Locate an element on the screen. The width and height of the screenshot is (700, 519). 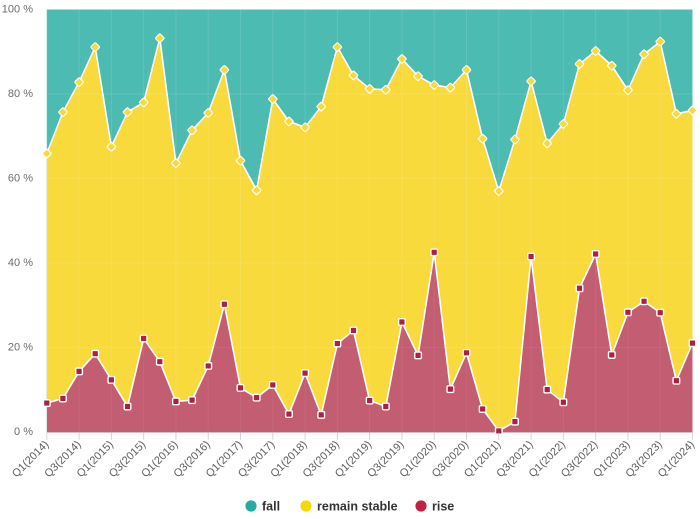
svg-text: fall is located at coordinates (271, 507).